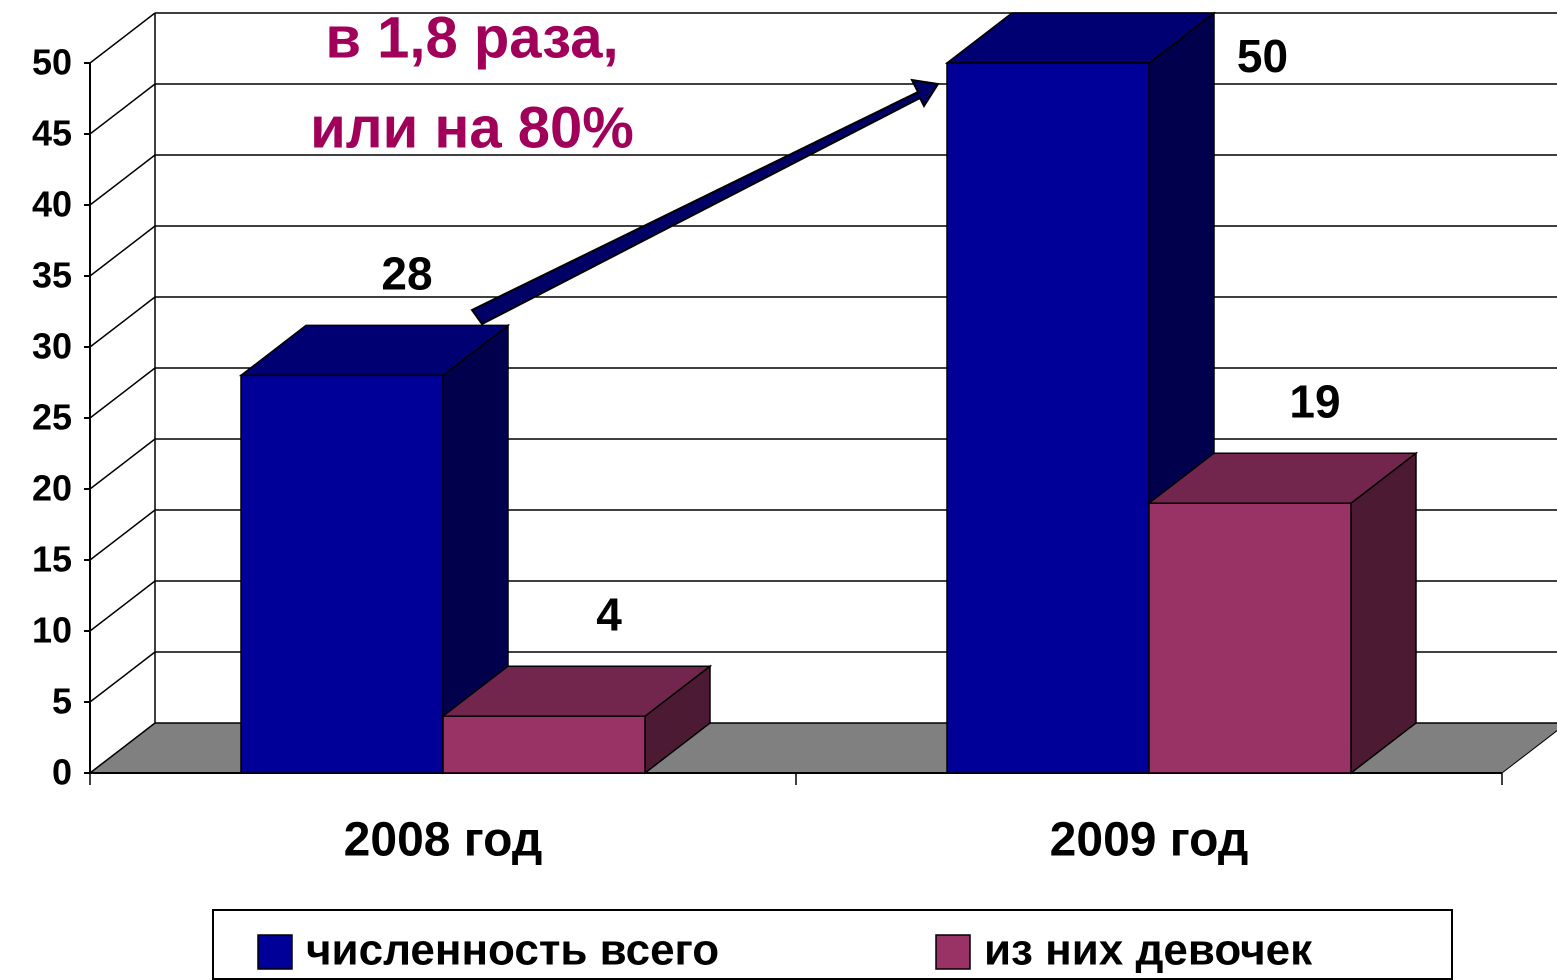  What do you see at coordinates (62, 701) in the screenshot?
I see `y-tick-label: 5` at bounding box center [62, 701].